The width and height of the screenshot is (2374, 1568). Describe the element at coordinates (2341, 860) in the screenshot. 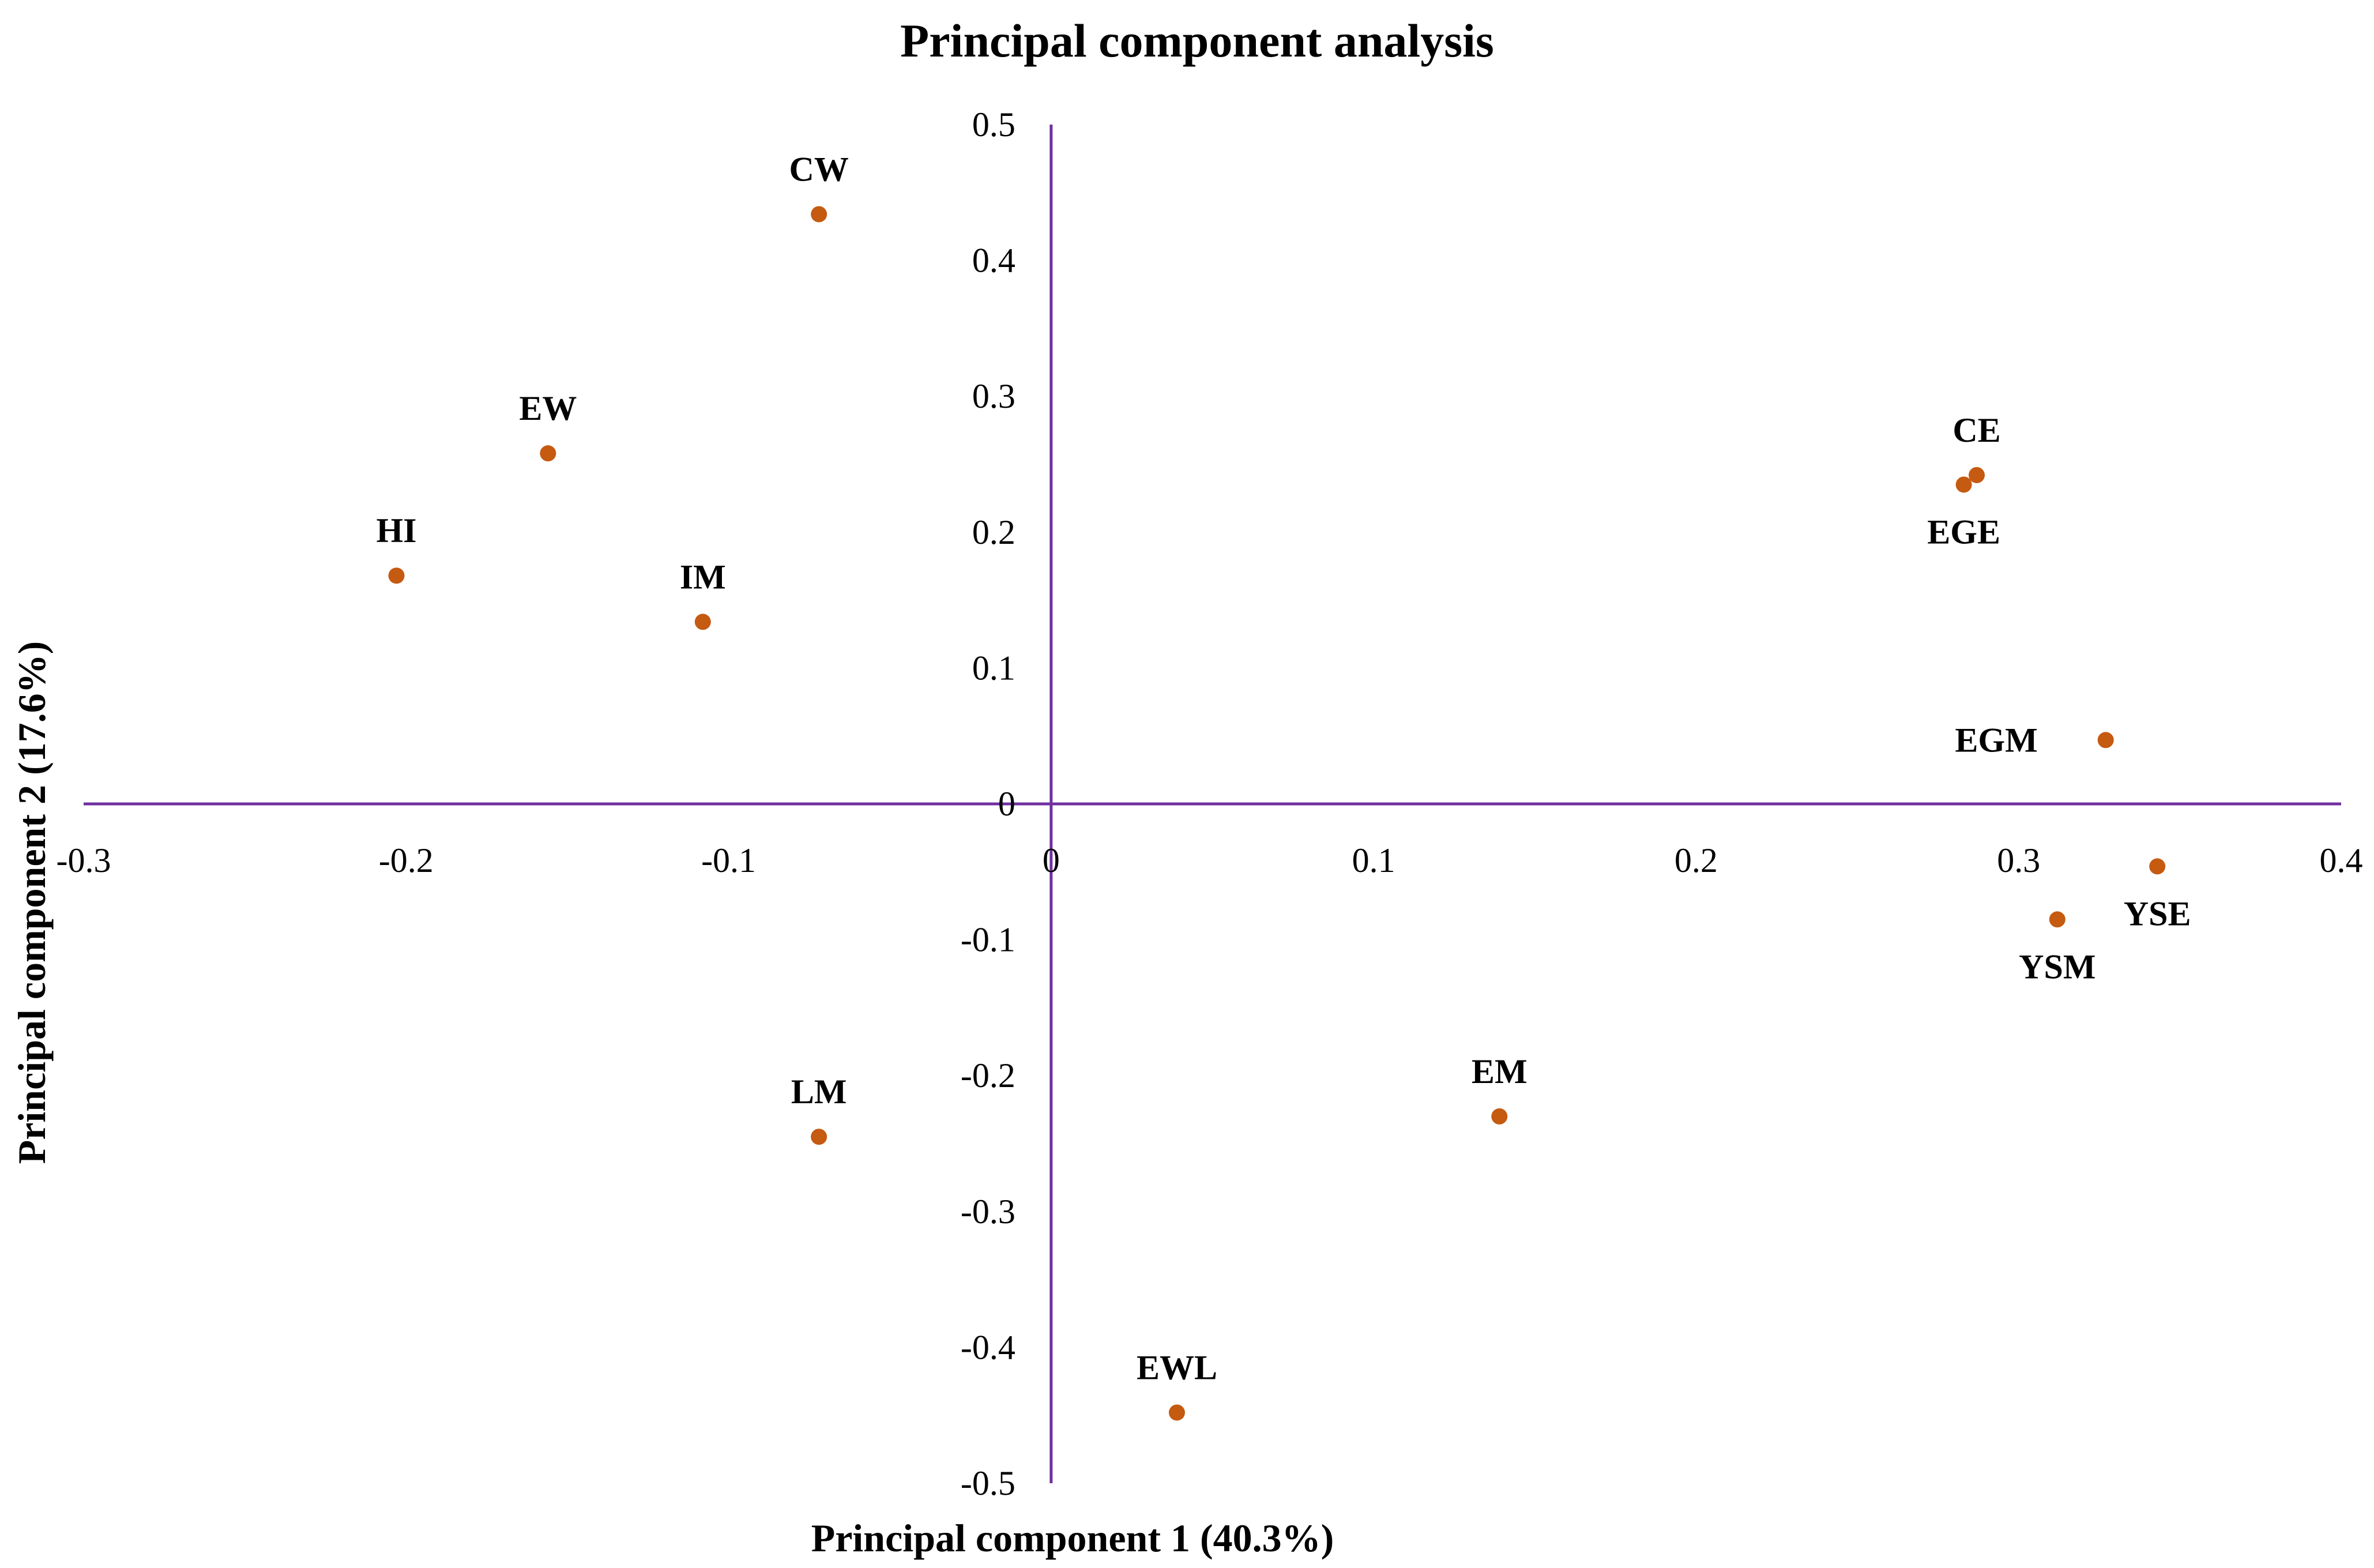

I see `x-tick-label: 0.4` at that location.